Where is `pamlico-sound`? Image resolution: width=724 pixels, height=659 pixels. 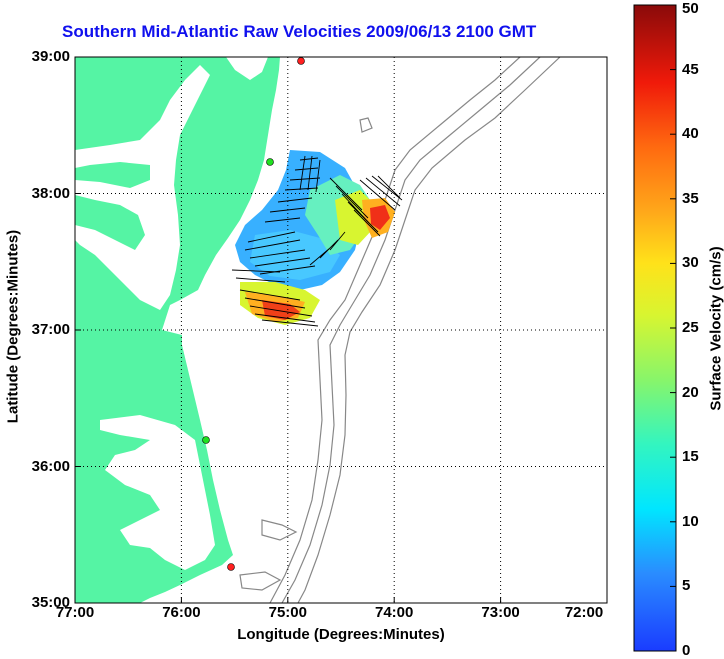
pamlico-sound is located at coordinates (157, 492).